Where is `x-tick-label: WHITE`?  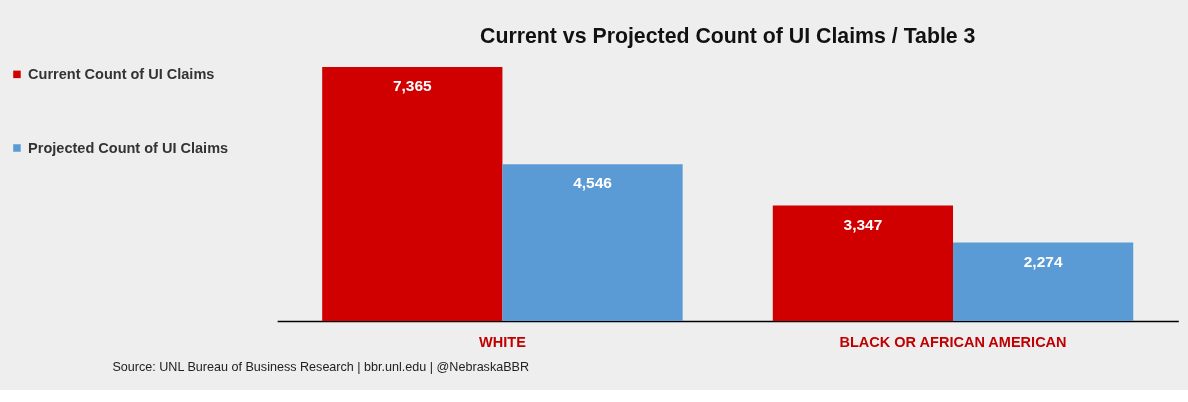 x-tick-label: WHITE is located at coordinates (503, 341).